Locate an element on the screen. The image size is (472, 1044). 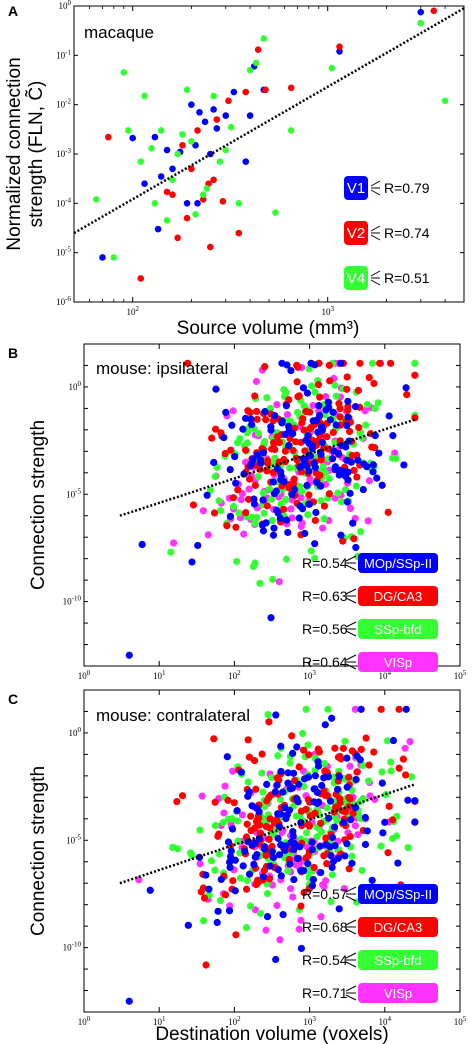
x-tick-label: 10¹ is located at coordinates (159, 675).